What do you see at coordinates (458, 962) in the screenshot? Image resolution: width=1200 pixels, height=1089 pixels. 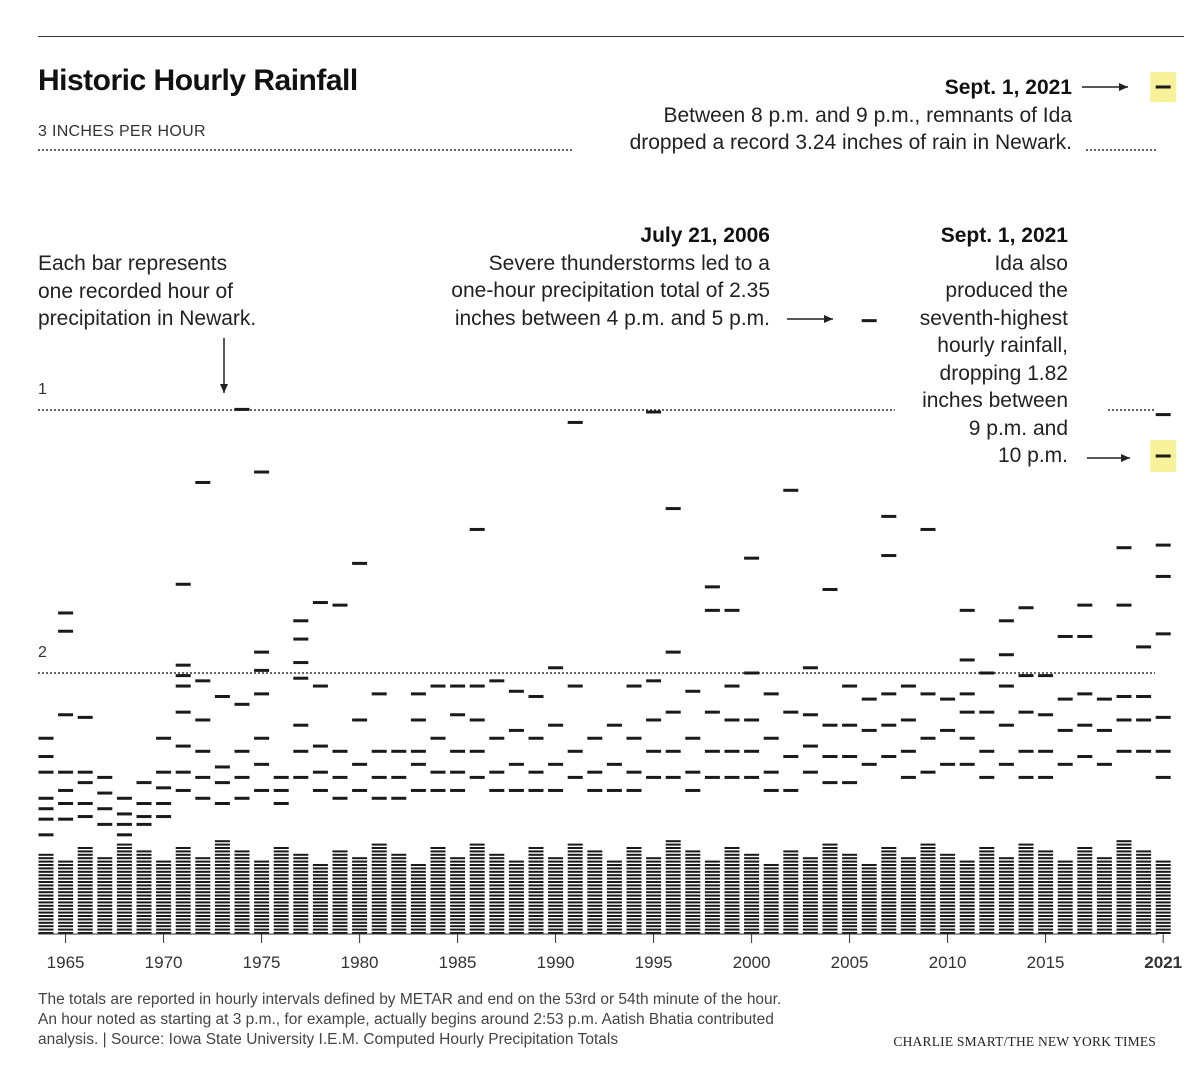 I see `x-tick-label: 1985` at bounding box center [458, 962].